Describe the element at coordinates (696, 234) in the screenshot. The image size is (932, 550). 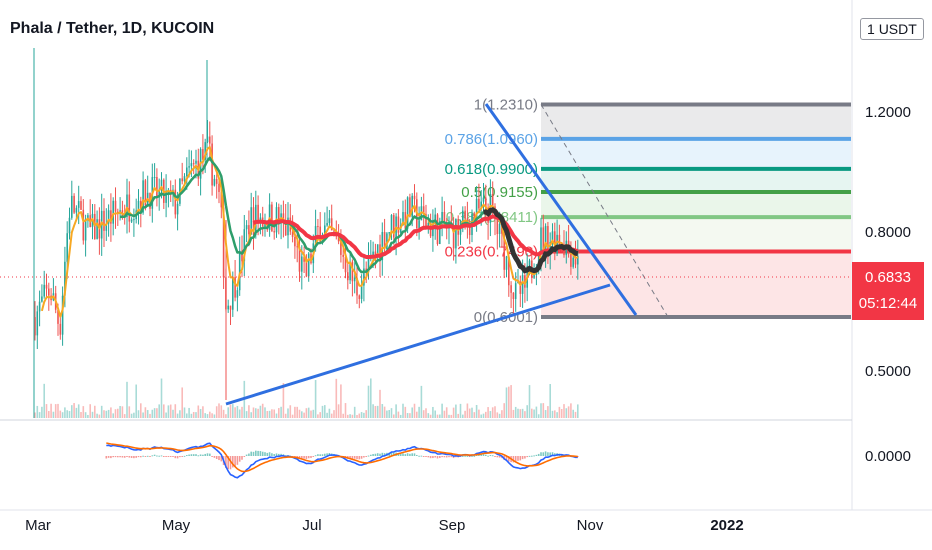
I see `fib-zone` at that location.